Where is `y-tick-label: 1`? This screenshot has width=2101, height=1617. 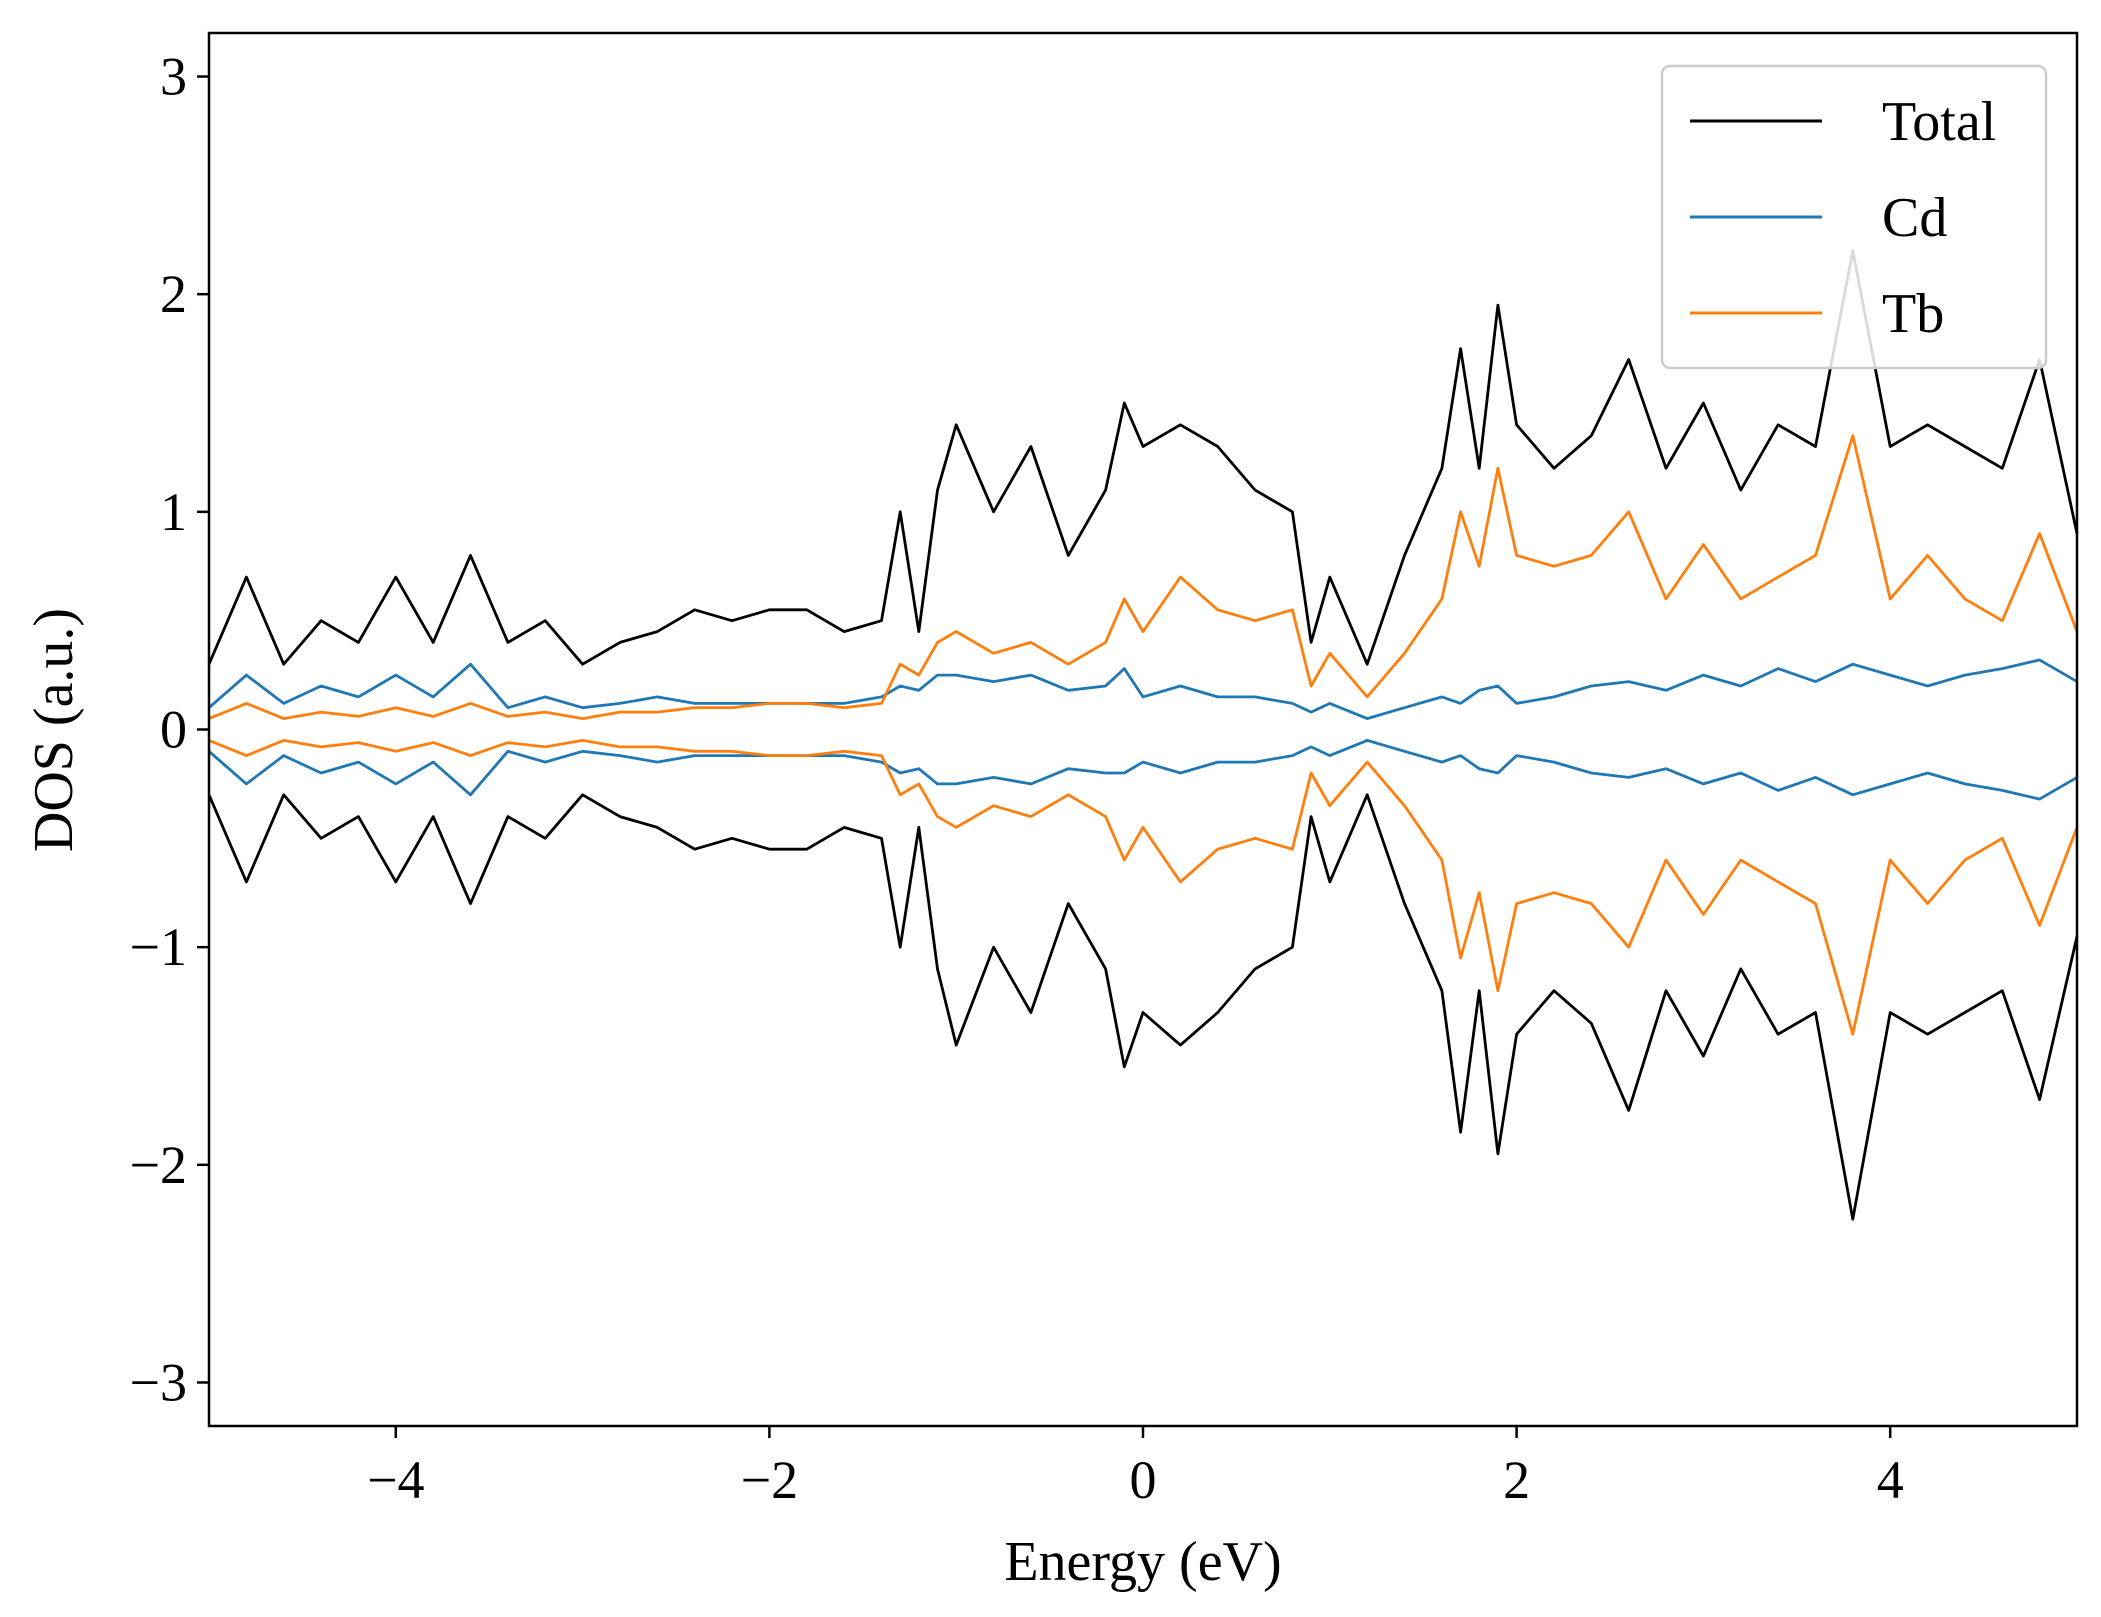 y-tick-label: 1 is located at coordinates (173, 512).